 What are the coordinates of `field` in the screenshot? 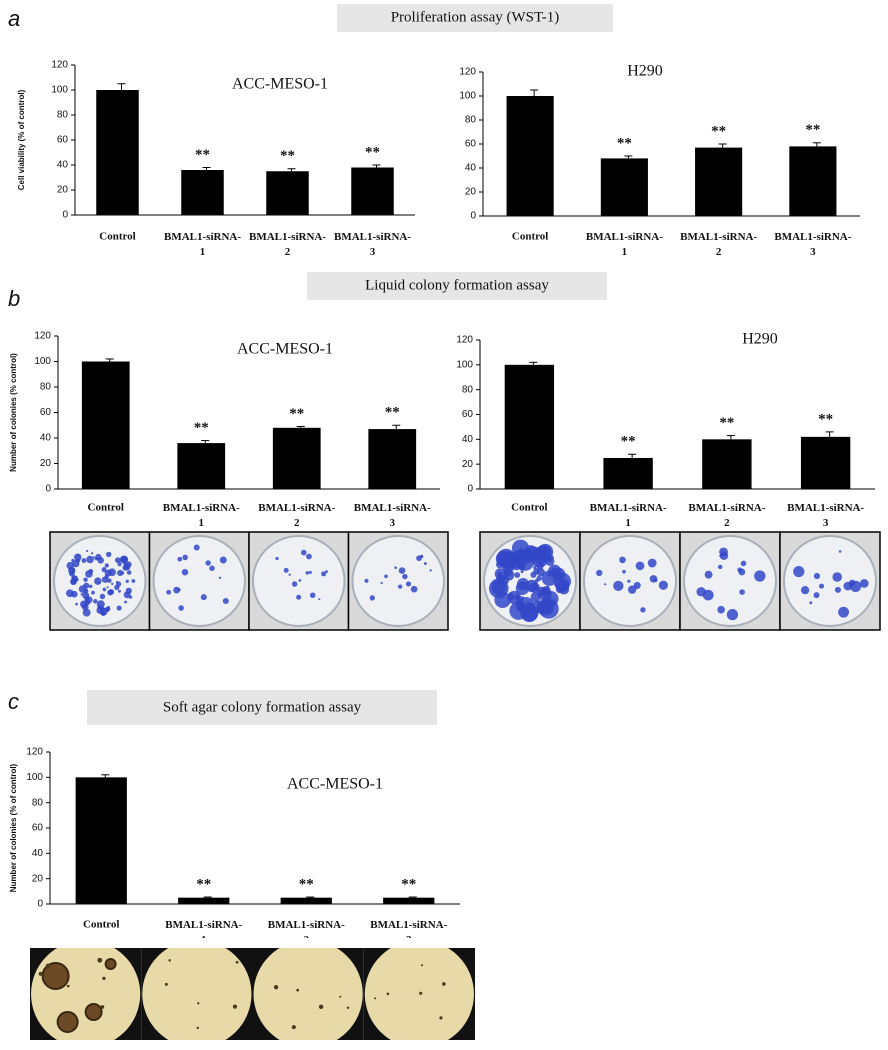 It's located at (197, 994).